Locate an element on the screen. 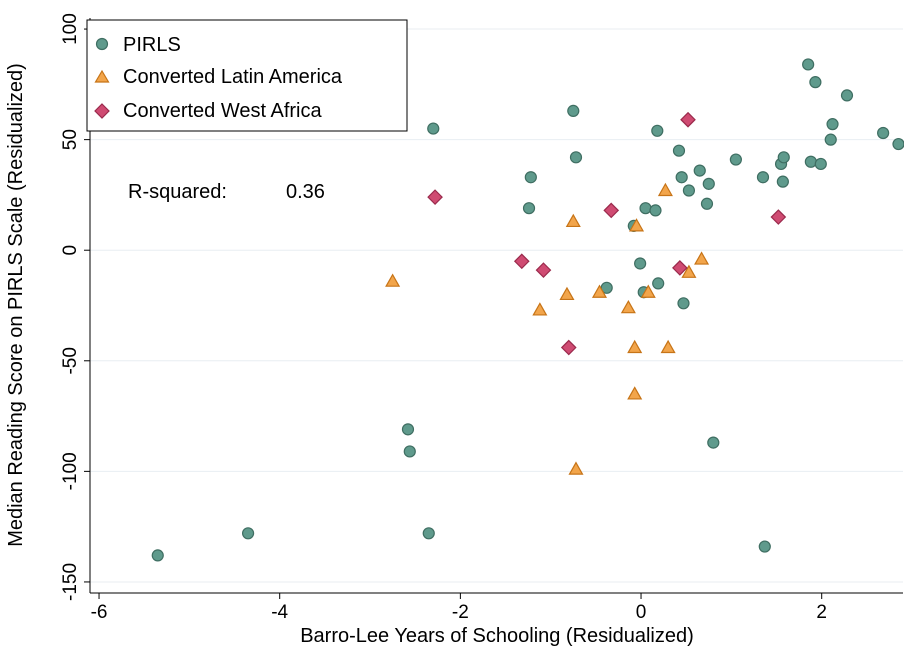 This screenshot has height=652, width=904. y-tick-label: -50 is located at coordinates (70, 360).